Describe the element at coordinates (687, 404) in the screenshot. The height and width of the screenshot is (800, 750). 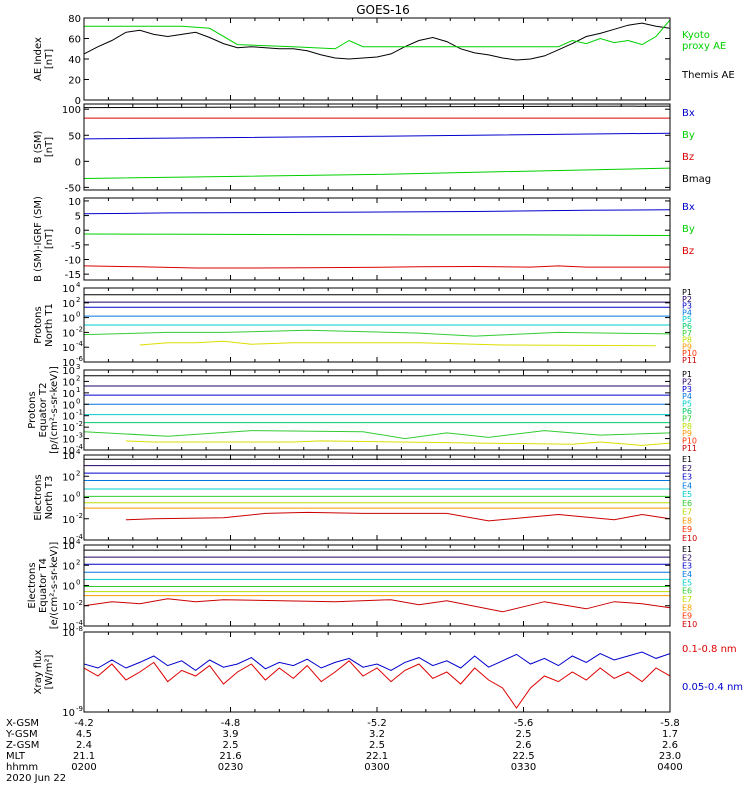
I see `panel-5-legend-p5: P5` at that location.